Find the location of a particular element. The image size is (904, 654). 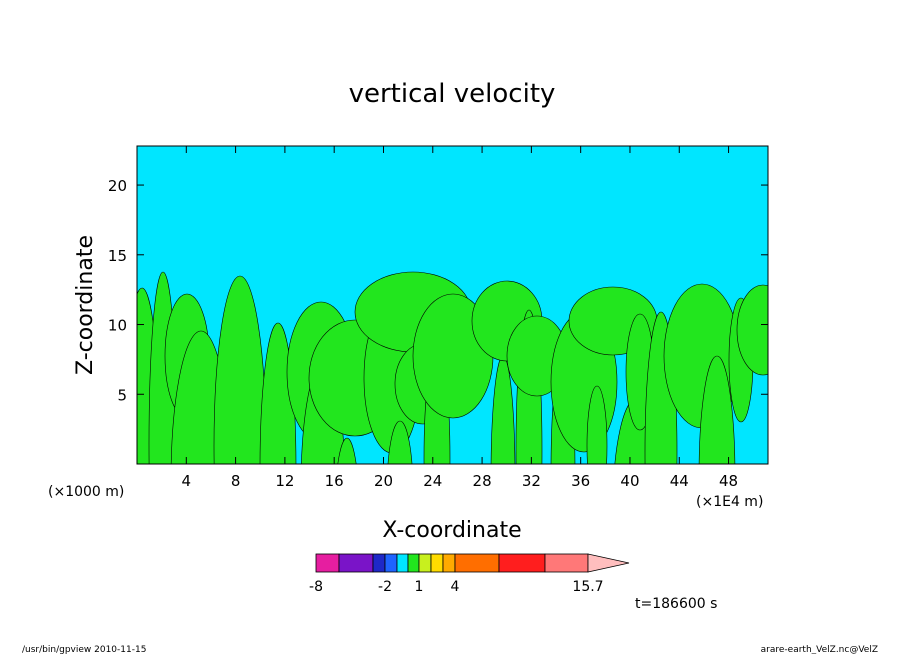

time-label: t=186600 s is located at coordinates (676, 604).